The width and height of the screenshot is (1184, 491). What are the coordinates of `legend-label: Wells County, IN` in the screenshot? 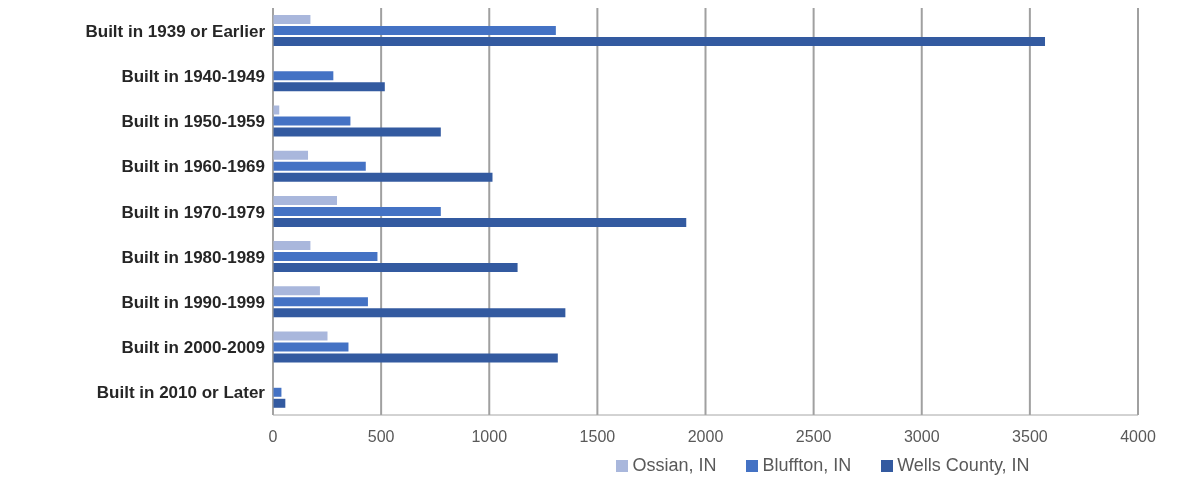 It's located at (963, 465).